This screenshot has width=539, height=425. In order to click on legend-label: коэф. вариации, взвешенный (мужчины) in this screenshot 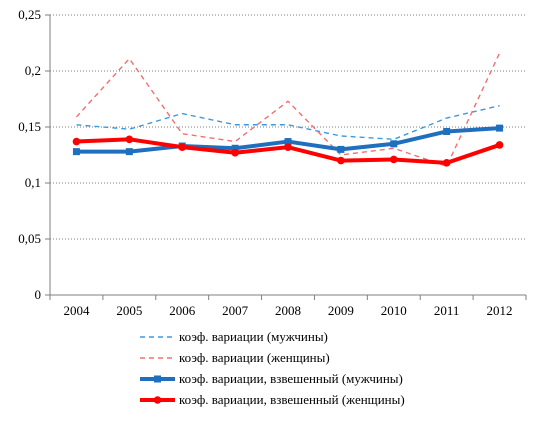, I will do `click(291, 378)`.